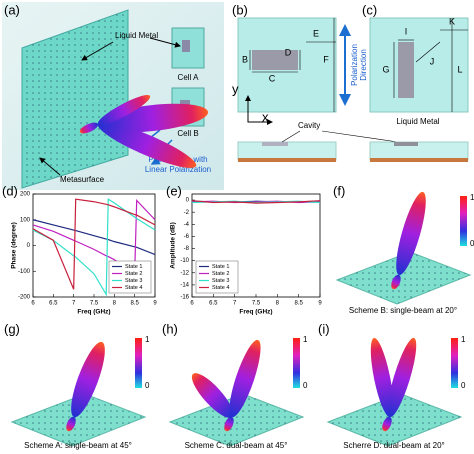  What do you see at coordinates (10, 190) in the screenshot?
I see `panel-label: (d)` at bounding box center [10, 190].